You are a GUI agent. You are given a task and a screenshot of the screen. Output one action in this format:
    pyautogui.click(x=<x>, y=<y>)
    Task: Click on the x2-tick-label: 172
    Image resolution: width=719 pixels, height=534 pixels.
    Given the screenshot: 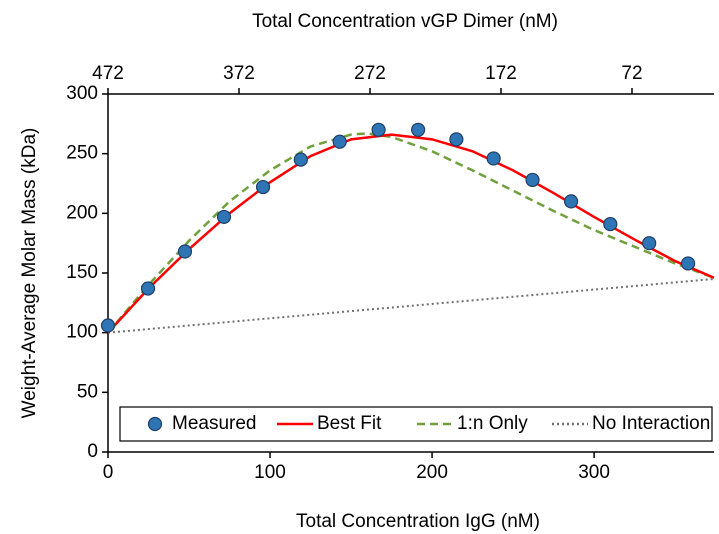 What is the action you would take?
    pyautogui.click(x=501, y=73)
    